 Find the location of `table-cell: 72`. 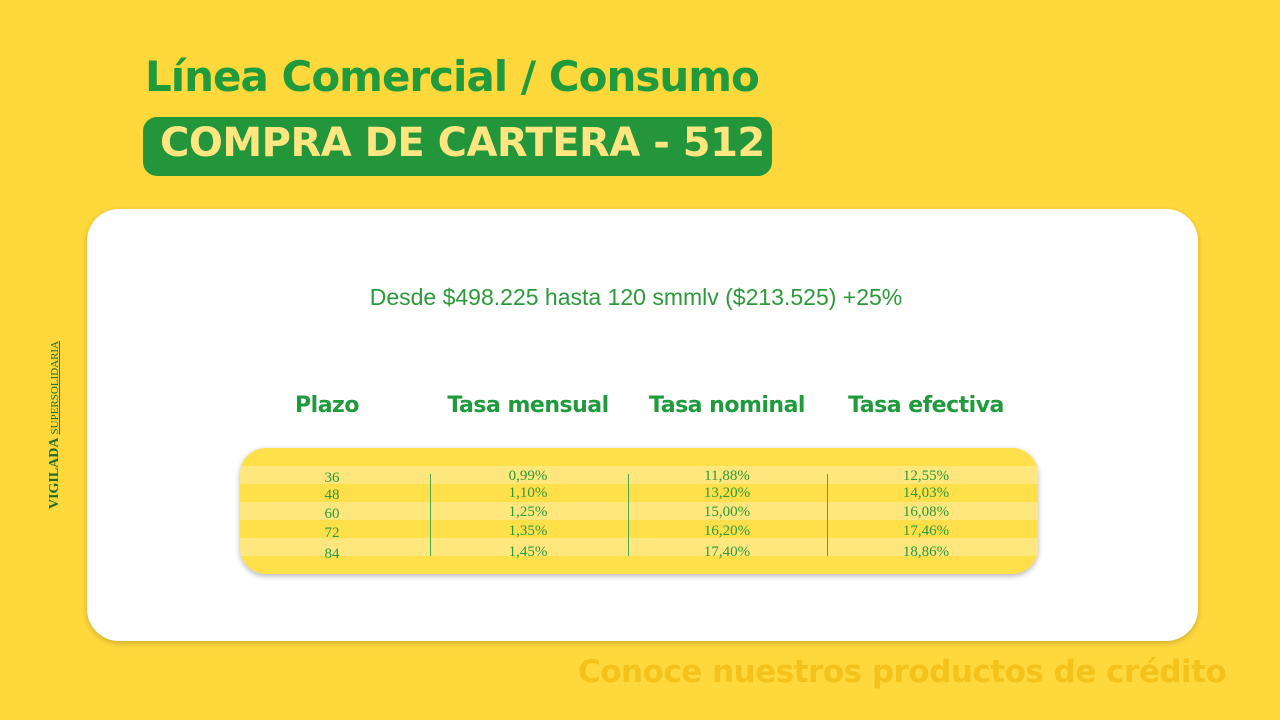

table-cell: 72 is located at coordinates (332, 533).